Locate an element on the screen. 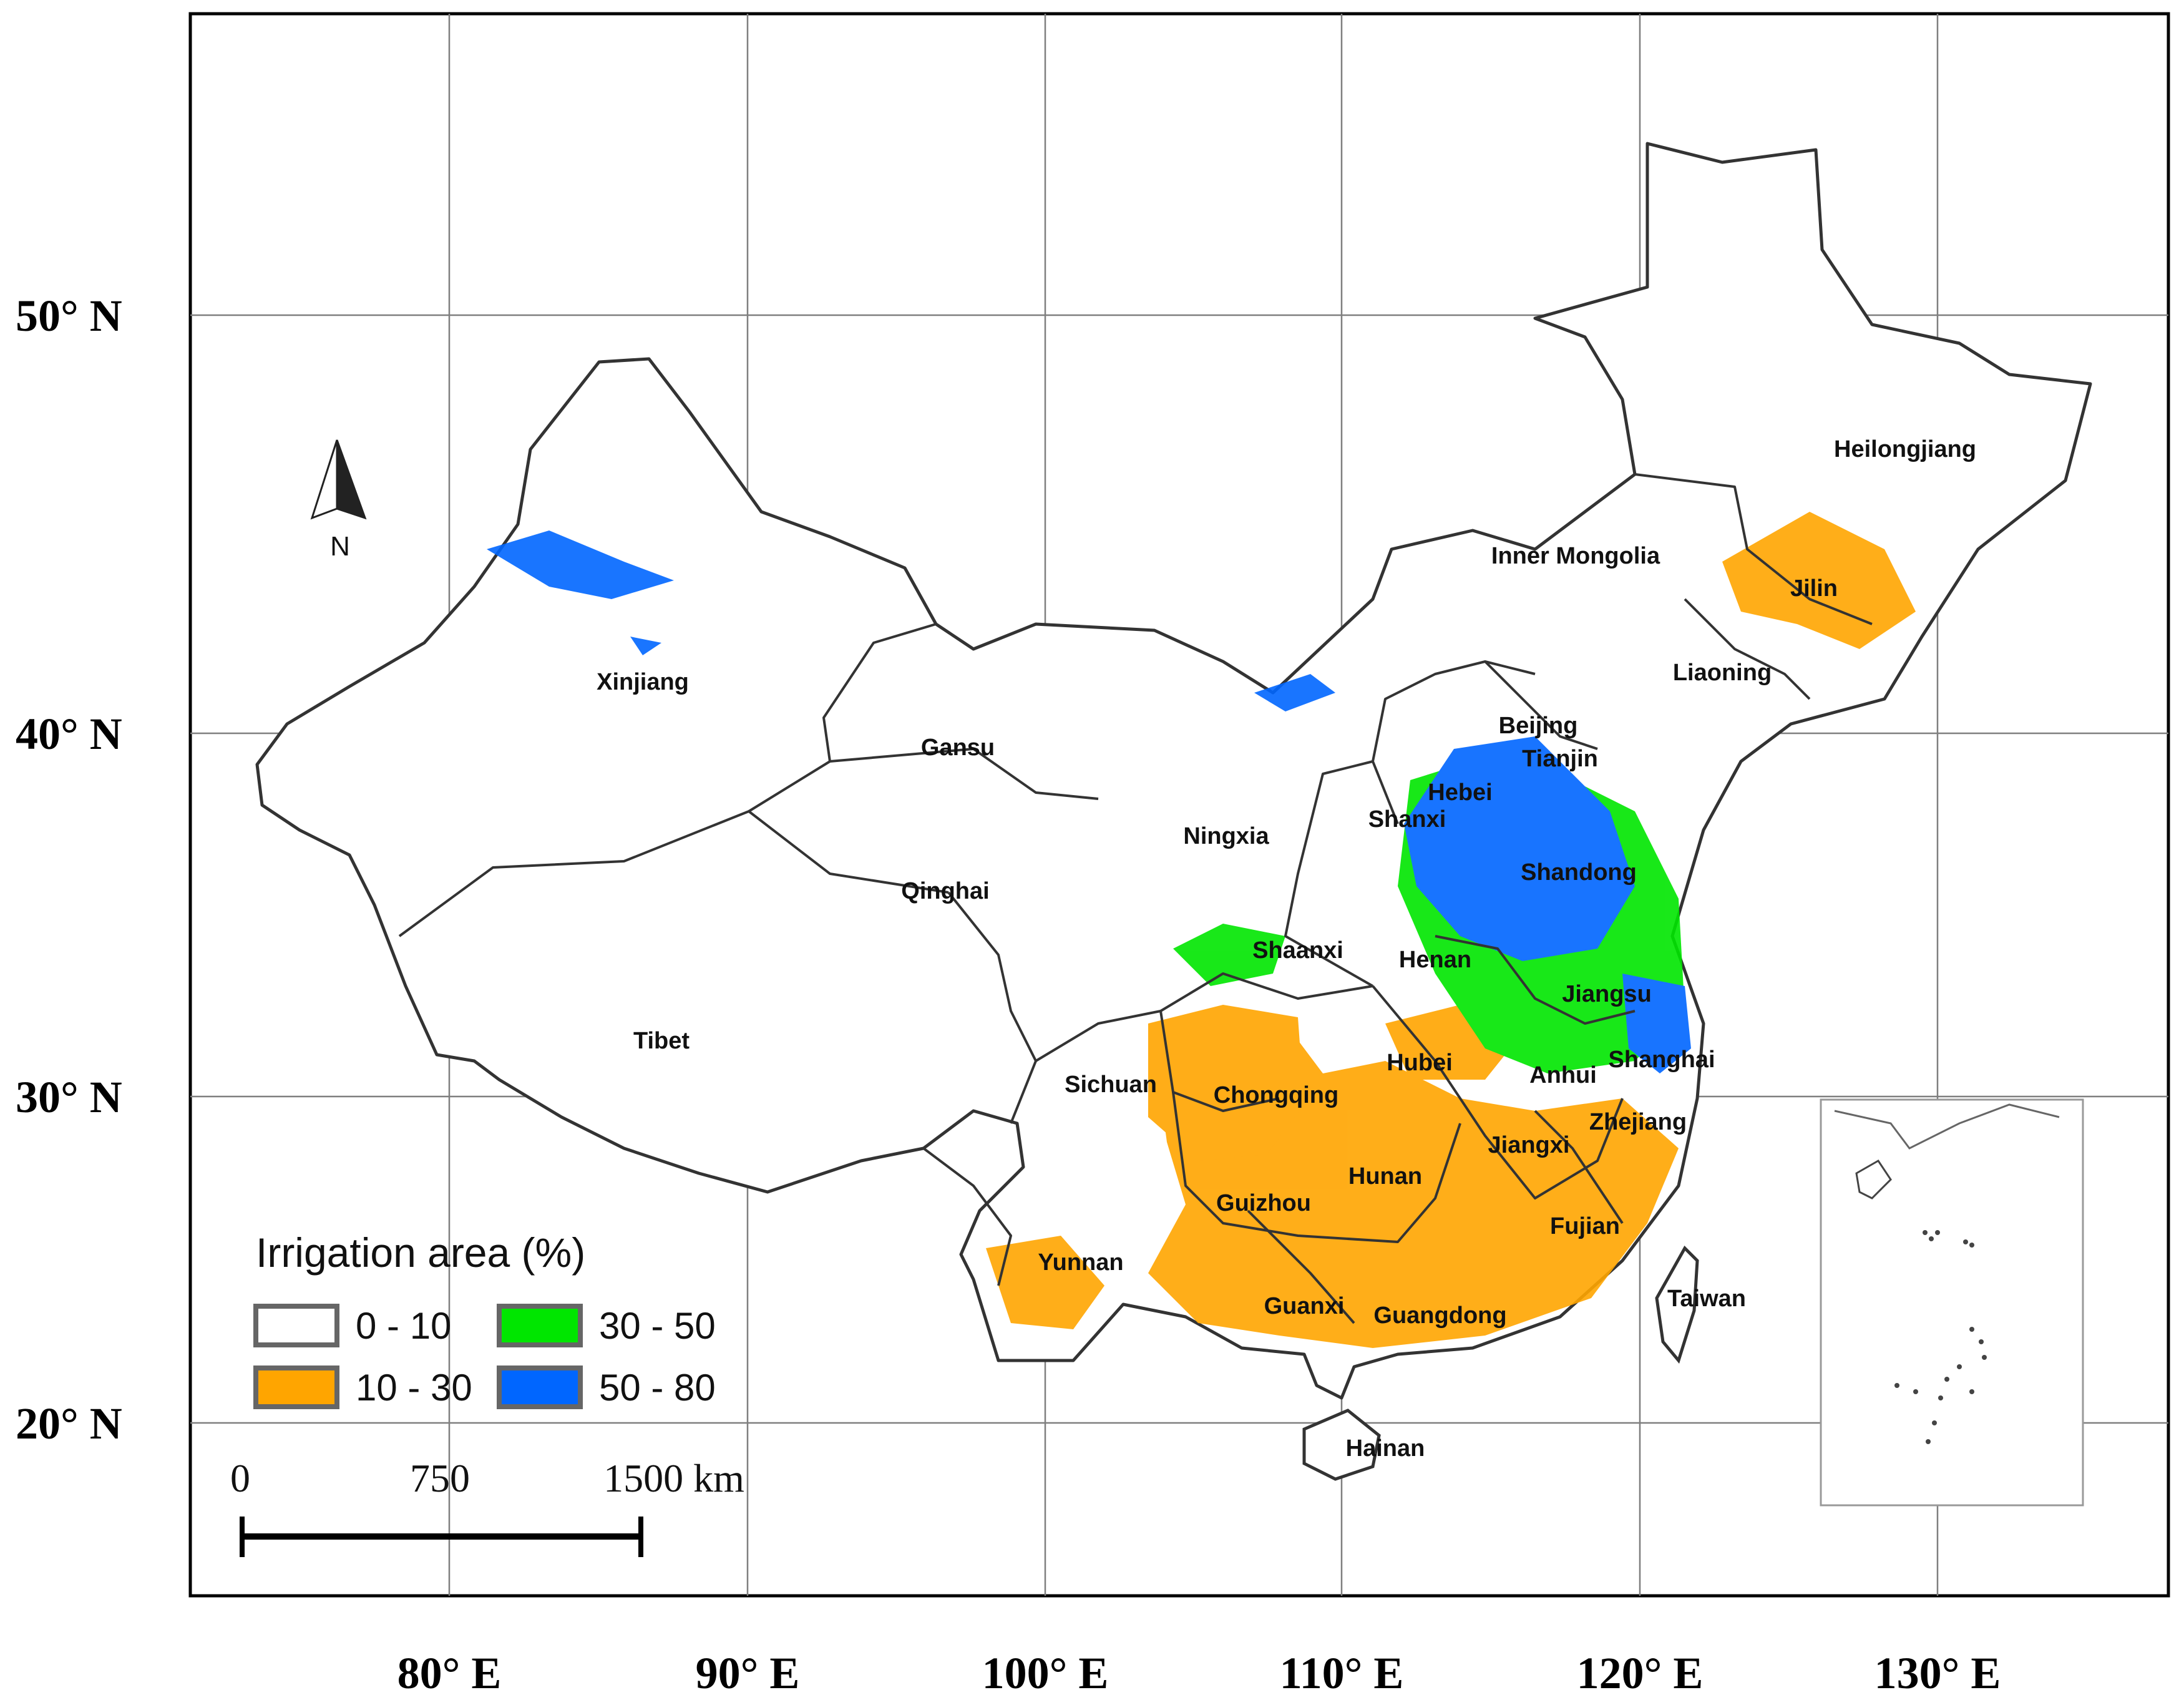 The image size is (2184, 1705). scale-label: 1500 km is located at coordinates (673, 1478).